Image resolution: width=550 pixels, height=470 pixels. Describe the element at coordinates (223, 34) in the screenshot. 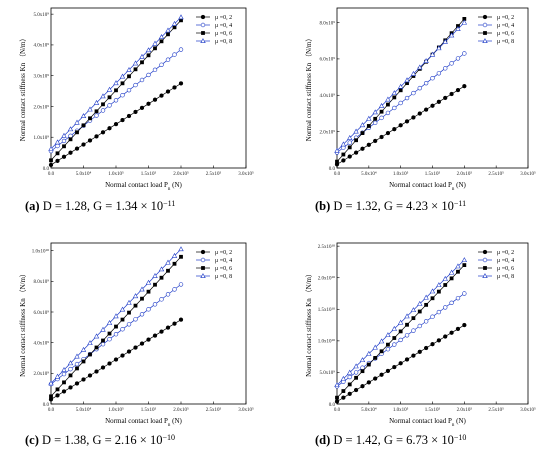

I see `legend-label: μ =0, 6` at that location.